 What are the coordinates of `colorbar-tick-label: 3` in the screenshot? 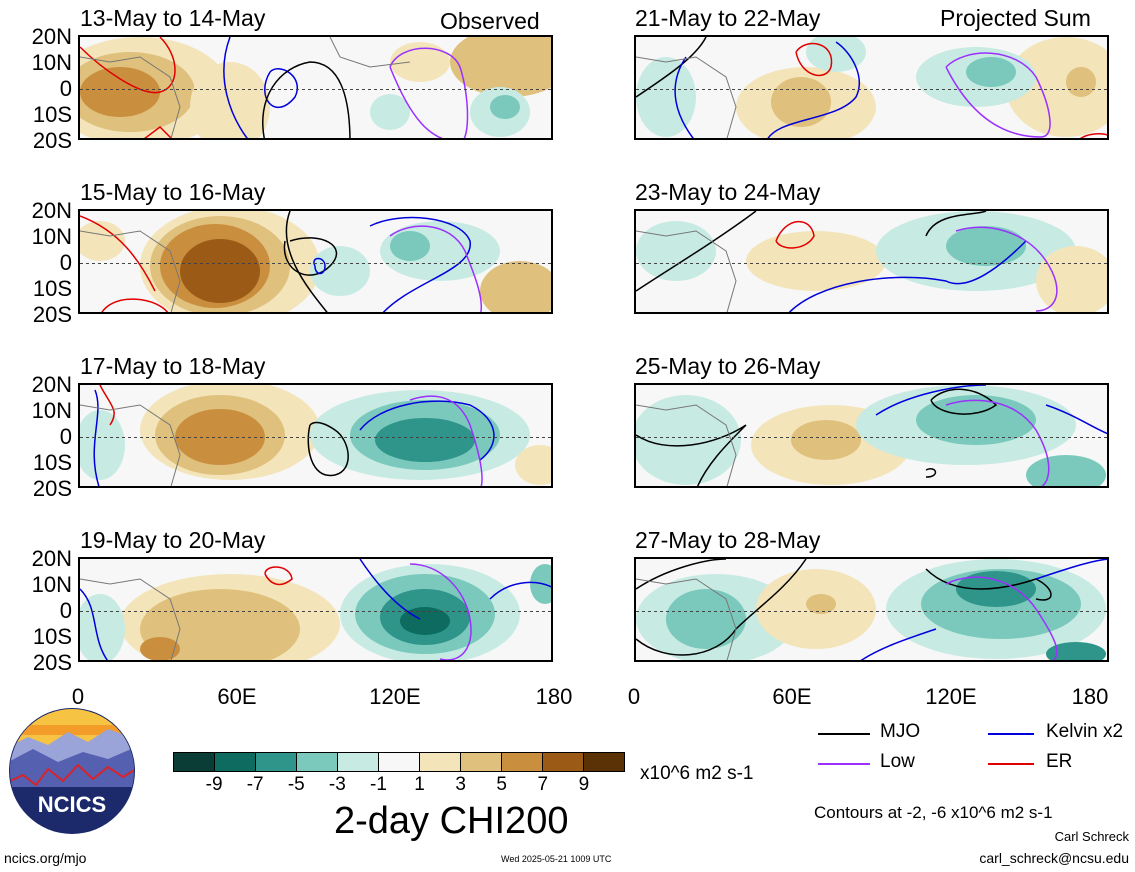 It's located at (460, 784).